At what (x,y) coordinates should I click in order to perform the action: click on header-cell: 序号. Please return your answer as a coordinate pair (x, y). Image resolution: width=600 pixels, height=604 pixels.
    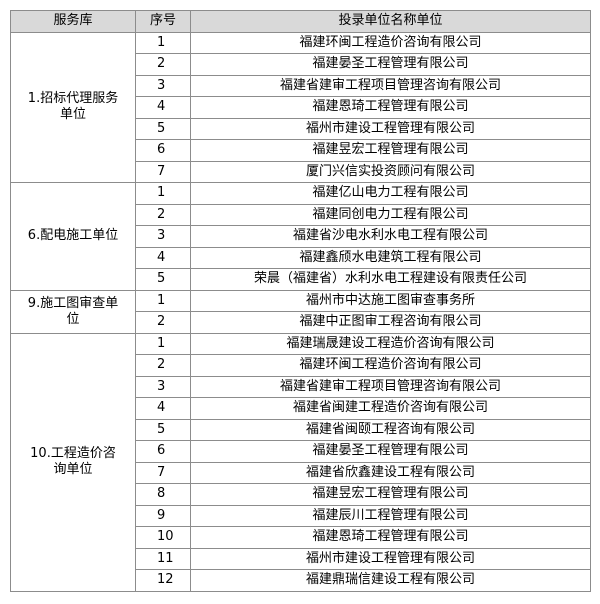
    Looking at the image, I should click on (163, 21).